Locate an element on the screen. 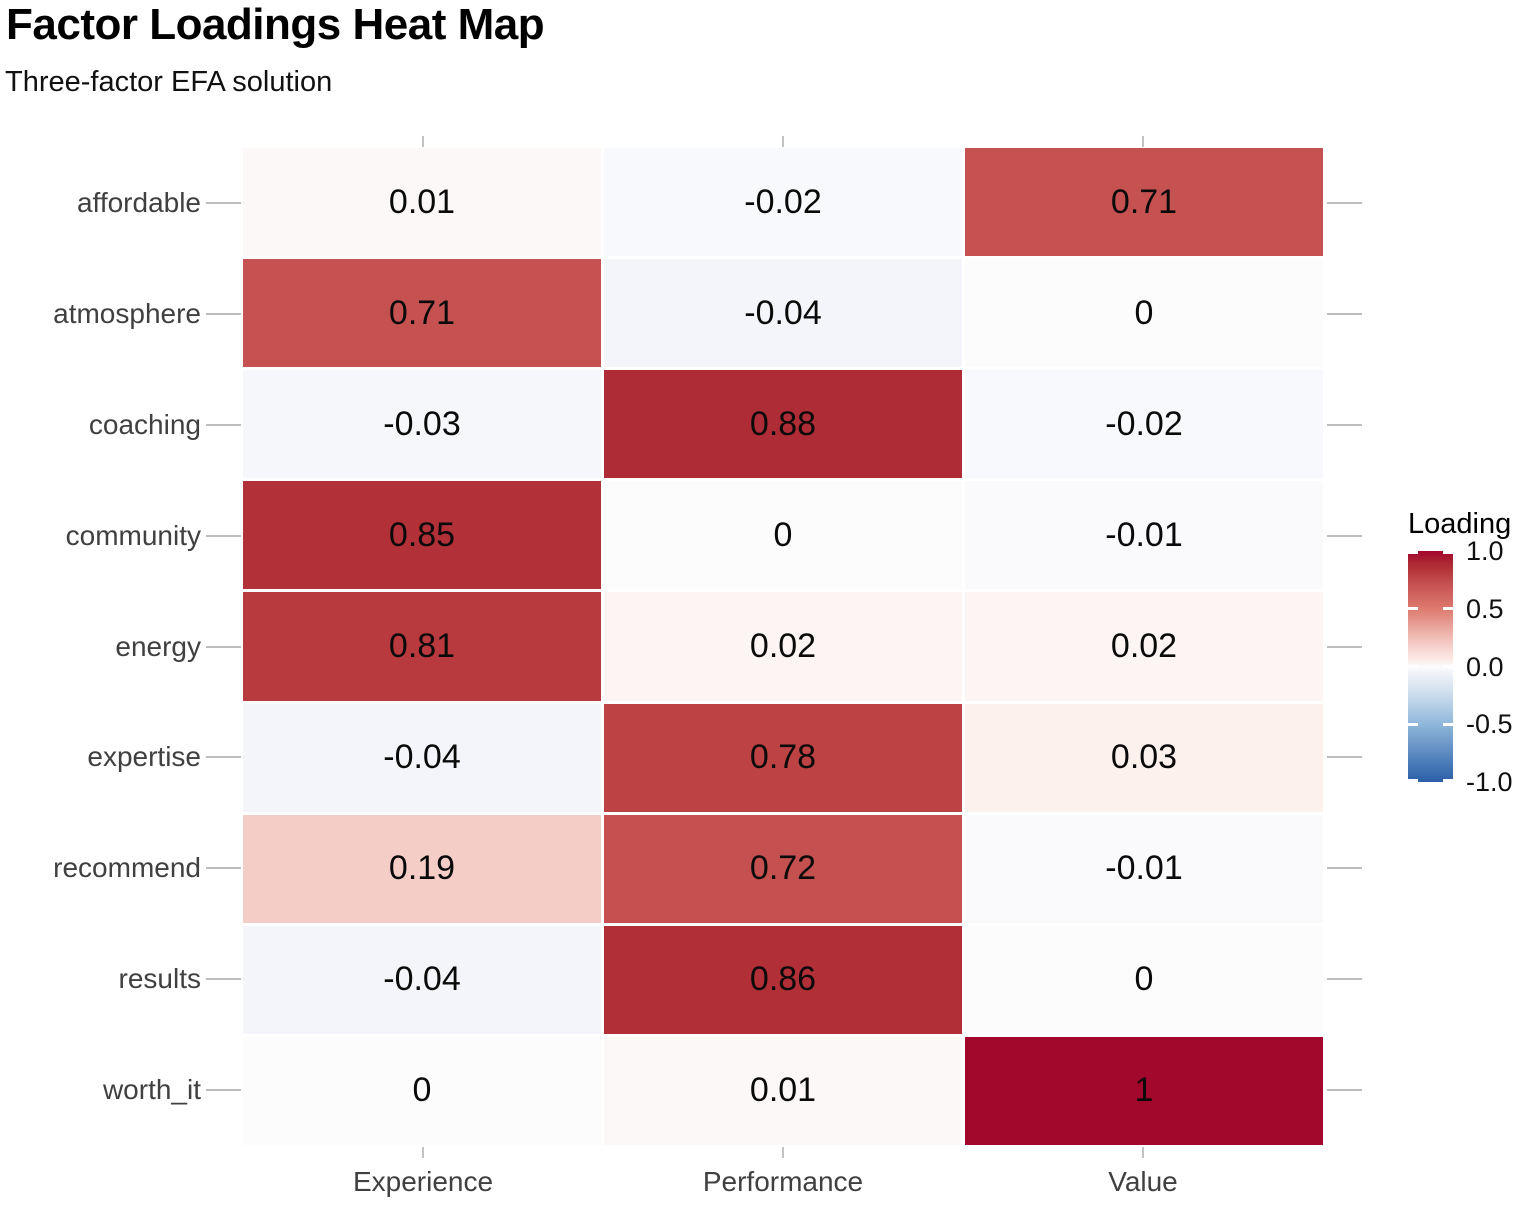 The height and width of the screenshot is (1228, 1536). x-tick-bottom-Performance is located at coordinates (783, 1152).